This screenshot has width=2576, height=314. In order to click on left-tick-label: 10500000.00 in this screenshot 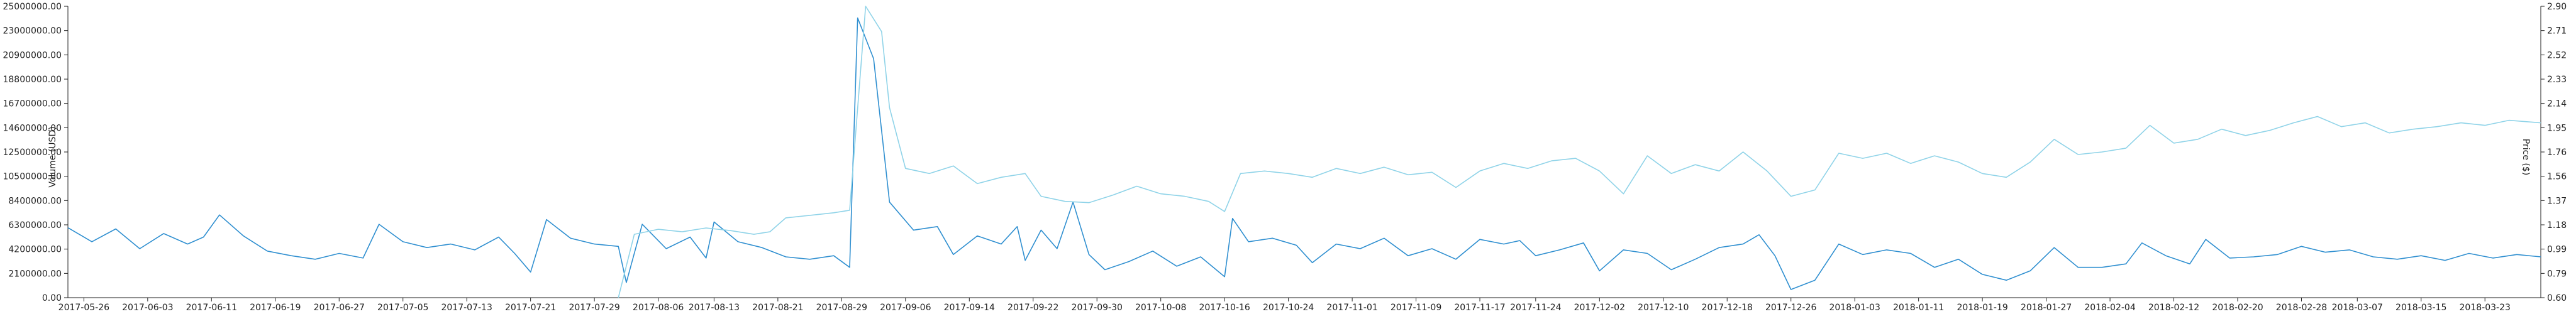, I will do `click(32, 177)`.